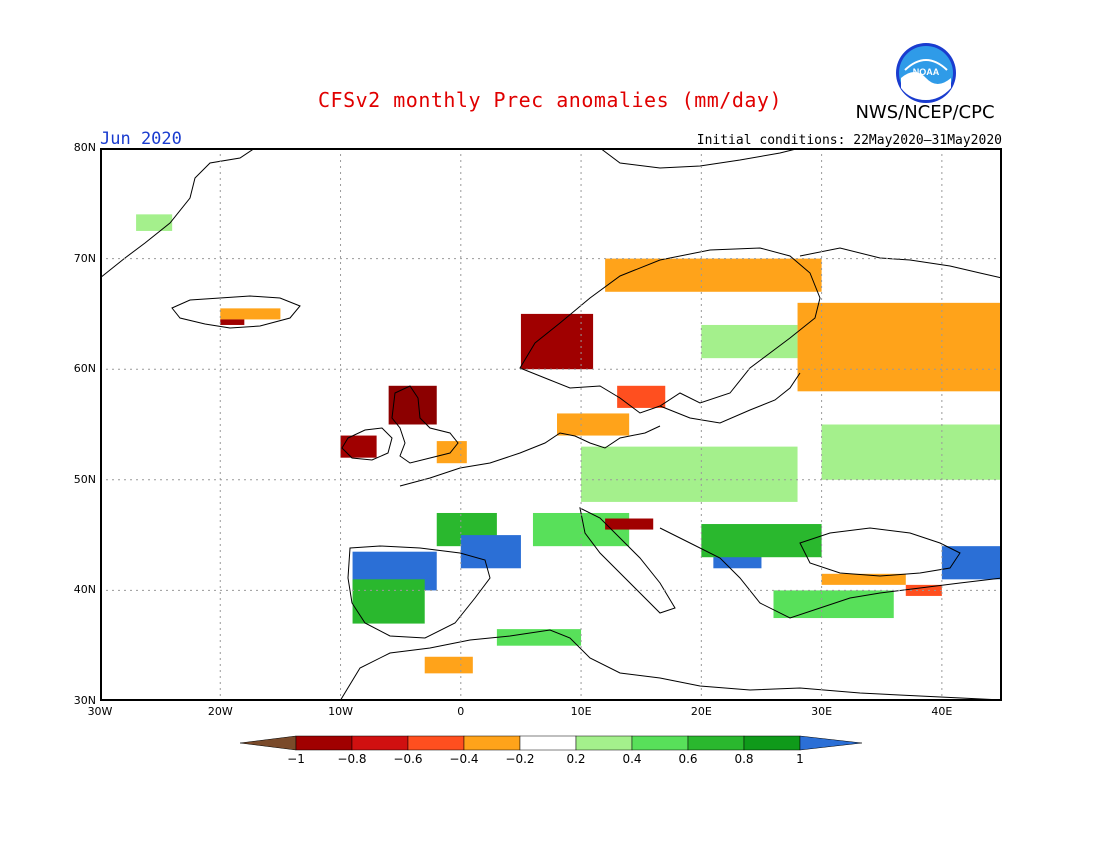  What do you see at coordinates (761, 541) in the screenshot?
I see `anomaly-region-romania` at bounding box center [761, 541].